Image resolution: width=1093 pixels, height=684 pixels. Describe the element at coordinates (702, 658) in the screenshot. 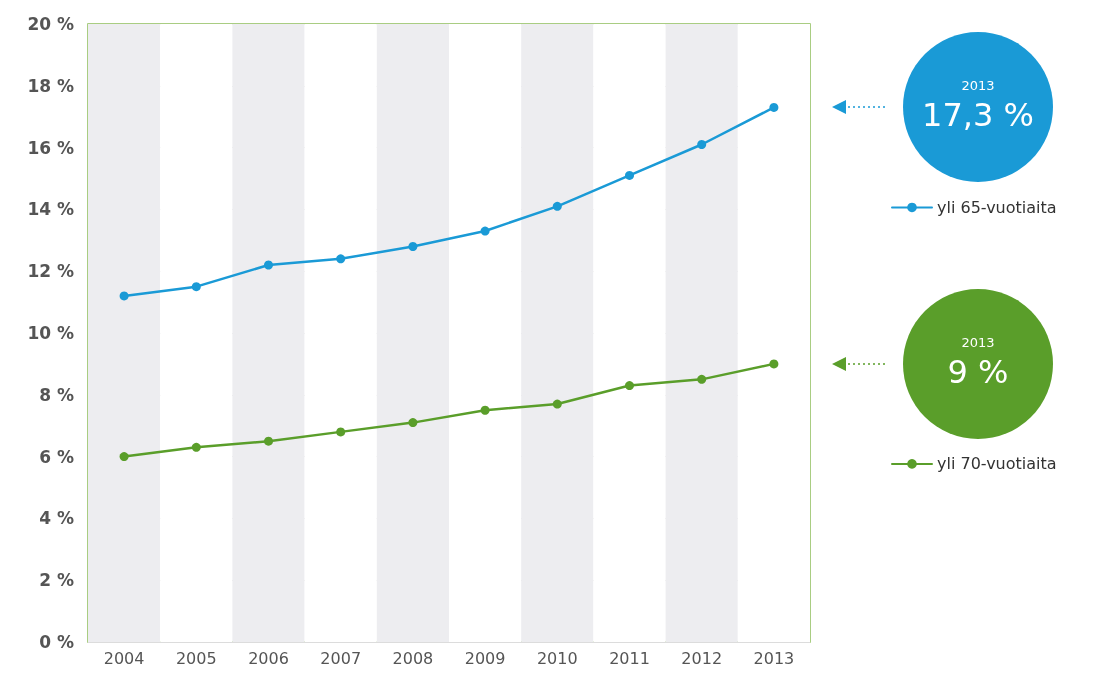

I see `x-tick-label: 2012` at that location.